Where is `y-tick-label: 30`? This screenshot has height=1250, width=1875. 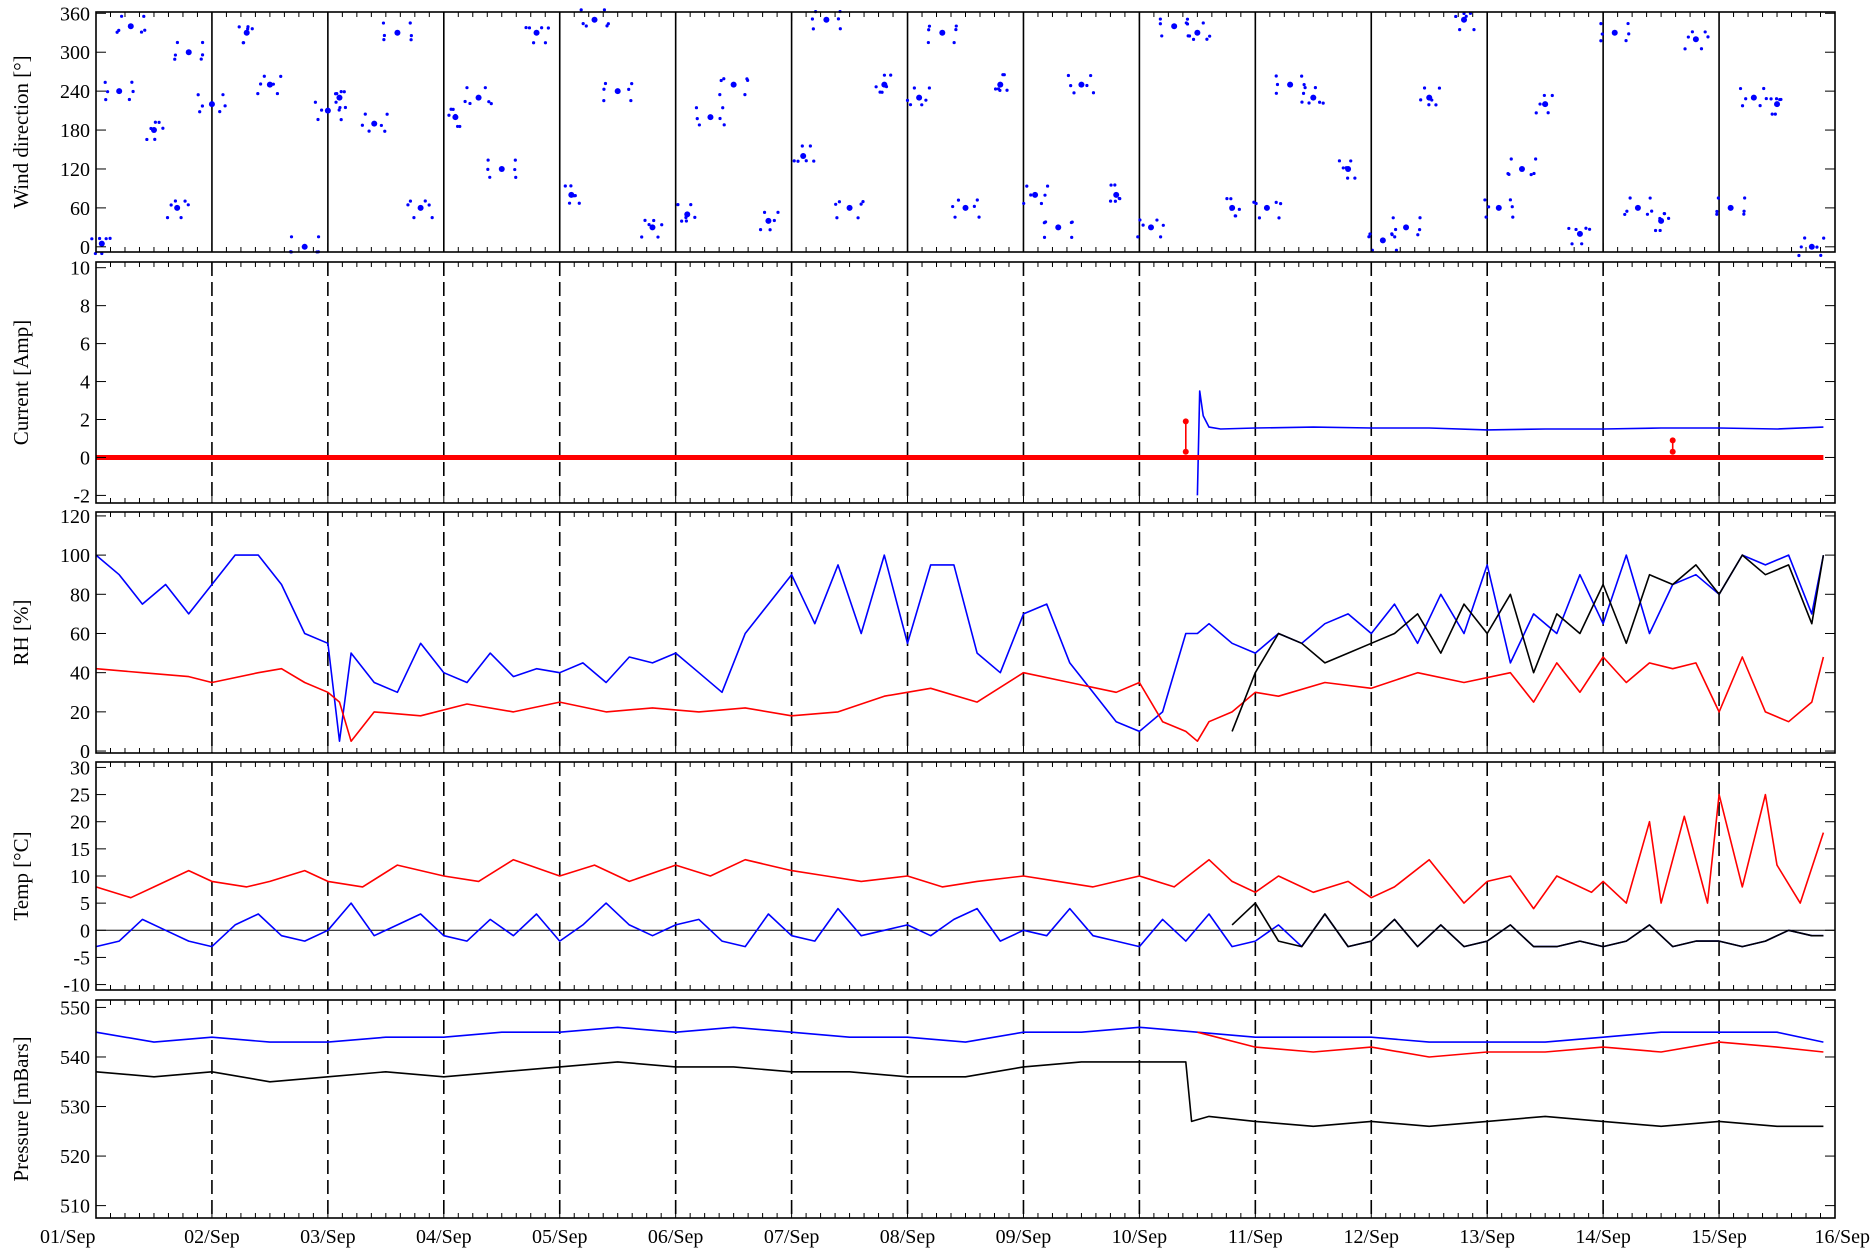 y-tick-label: 30 is located at coordinates (80, 768).